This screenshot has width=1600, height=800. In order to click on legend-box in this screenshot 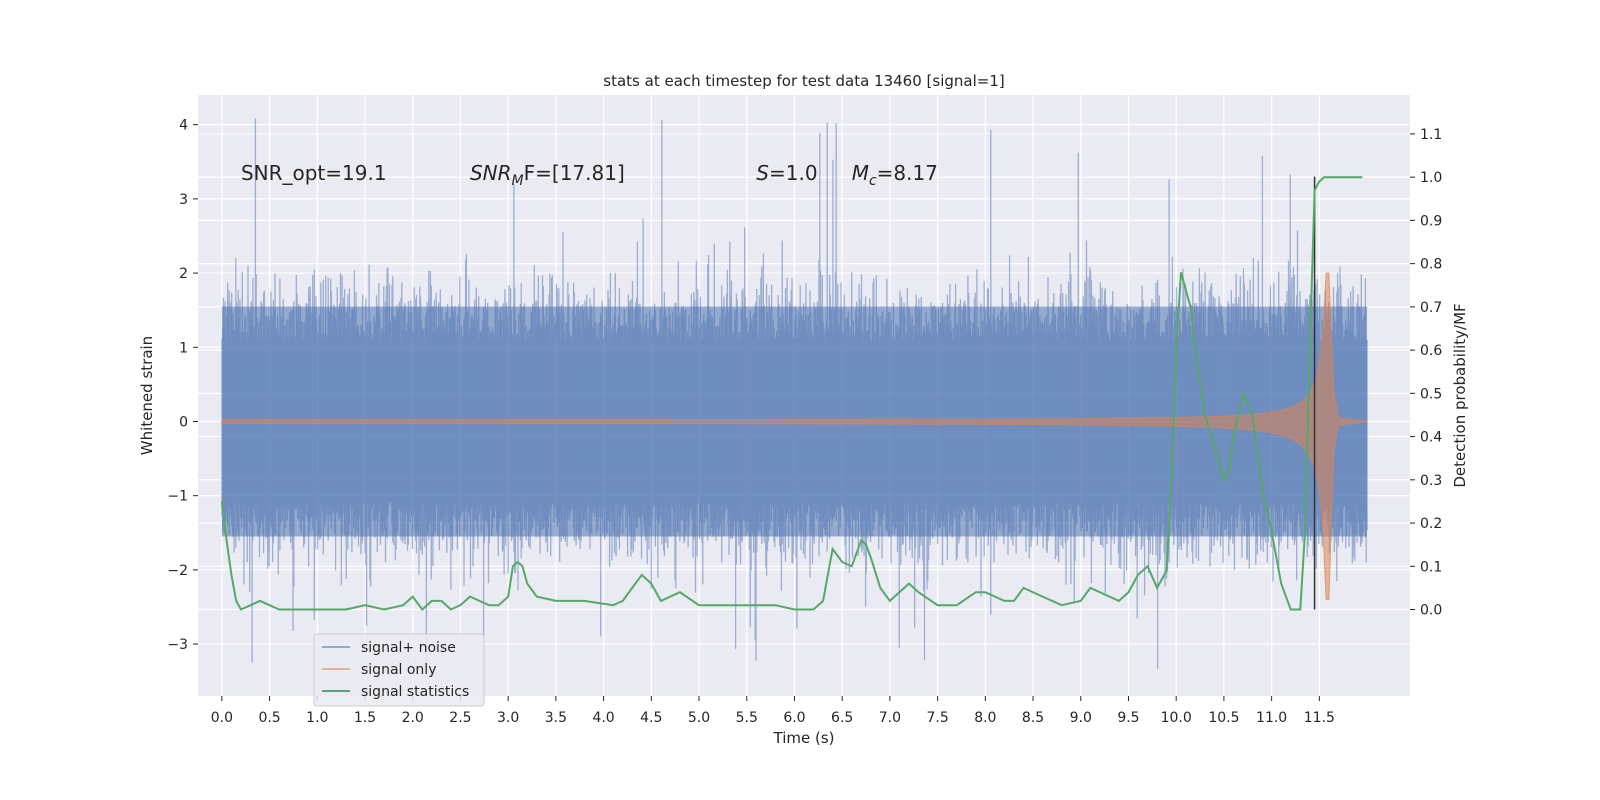, I will do `click(399, 670)`.